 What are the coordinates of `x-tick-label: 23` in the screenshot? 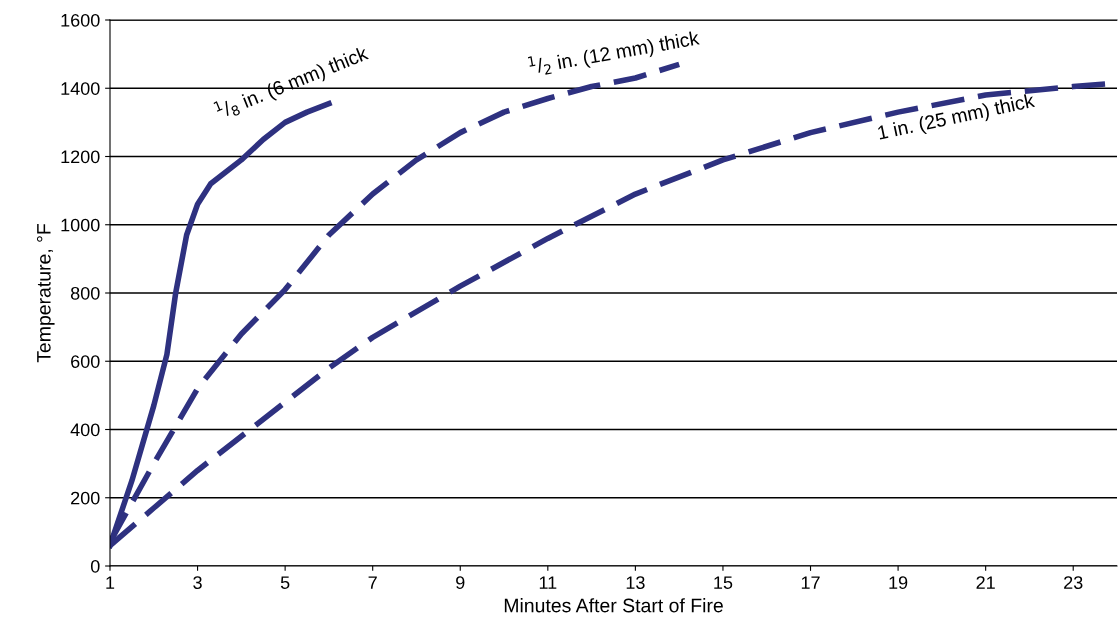 It's located at (1073, 582).